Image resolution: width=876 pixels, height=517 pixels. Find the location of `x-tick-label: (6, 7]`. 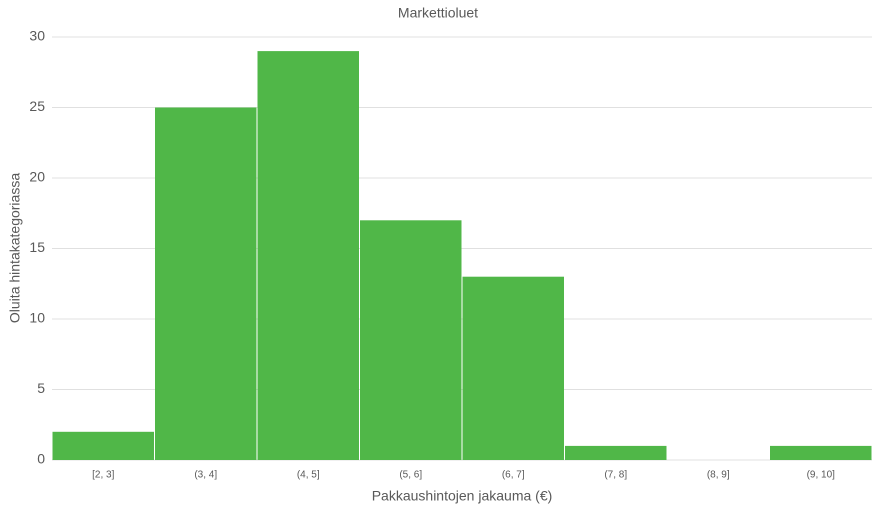

x-tick-label: (6, 7] is located at coordinates (513, 475).